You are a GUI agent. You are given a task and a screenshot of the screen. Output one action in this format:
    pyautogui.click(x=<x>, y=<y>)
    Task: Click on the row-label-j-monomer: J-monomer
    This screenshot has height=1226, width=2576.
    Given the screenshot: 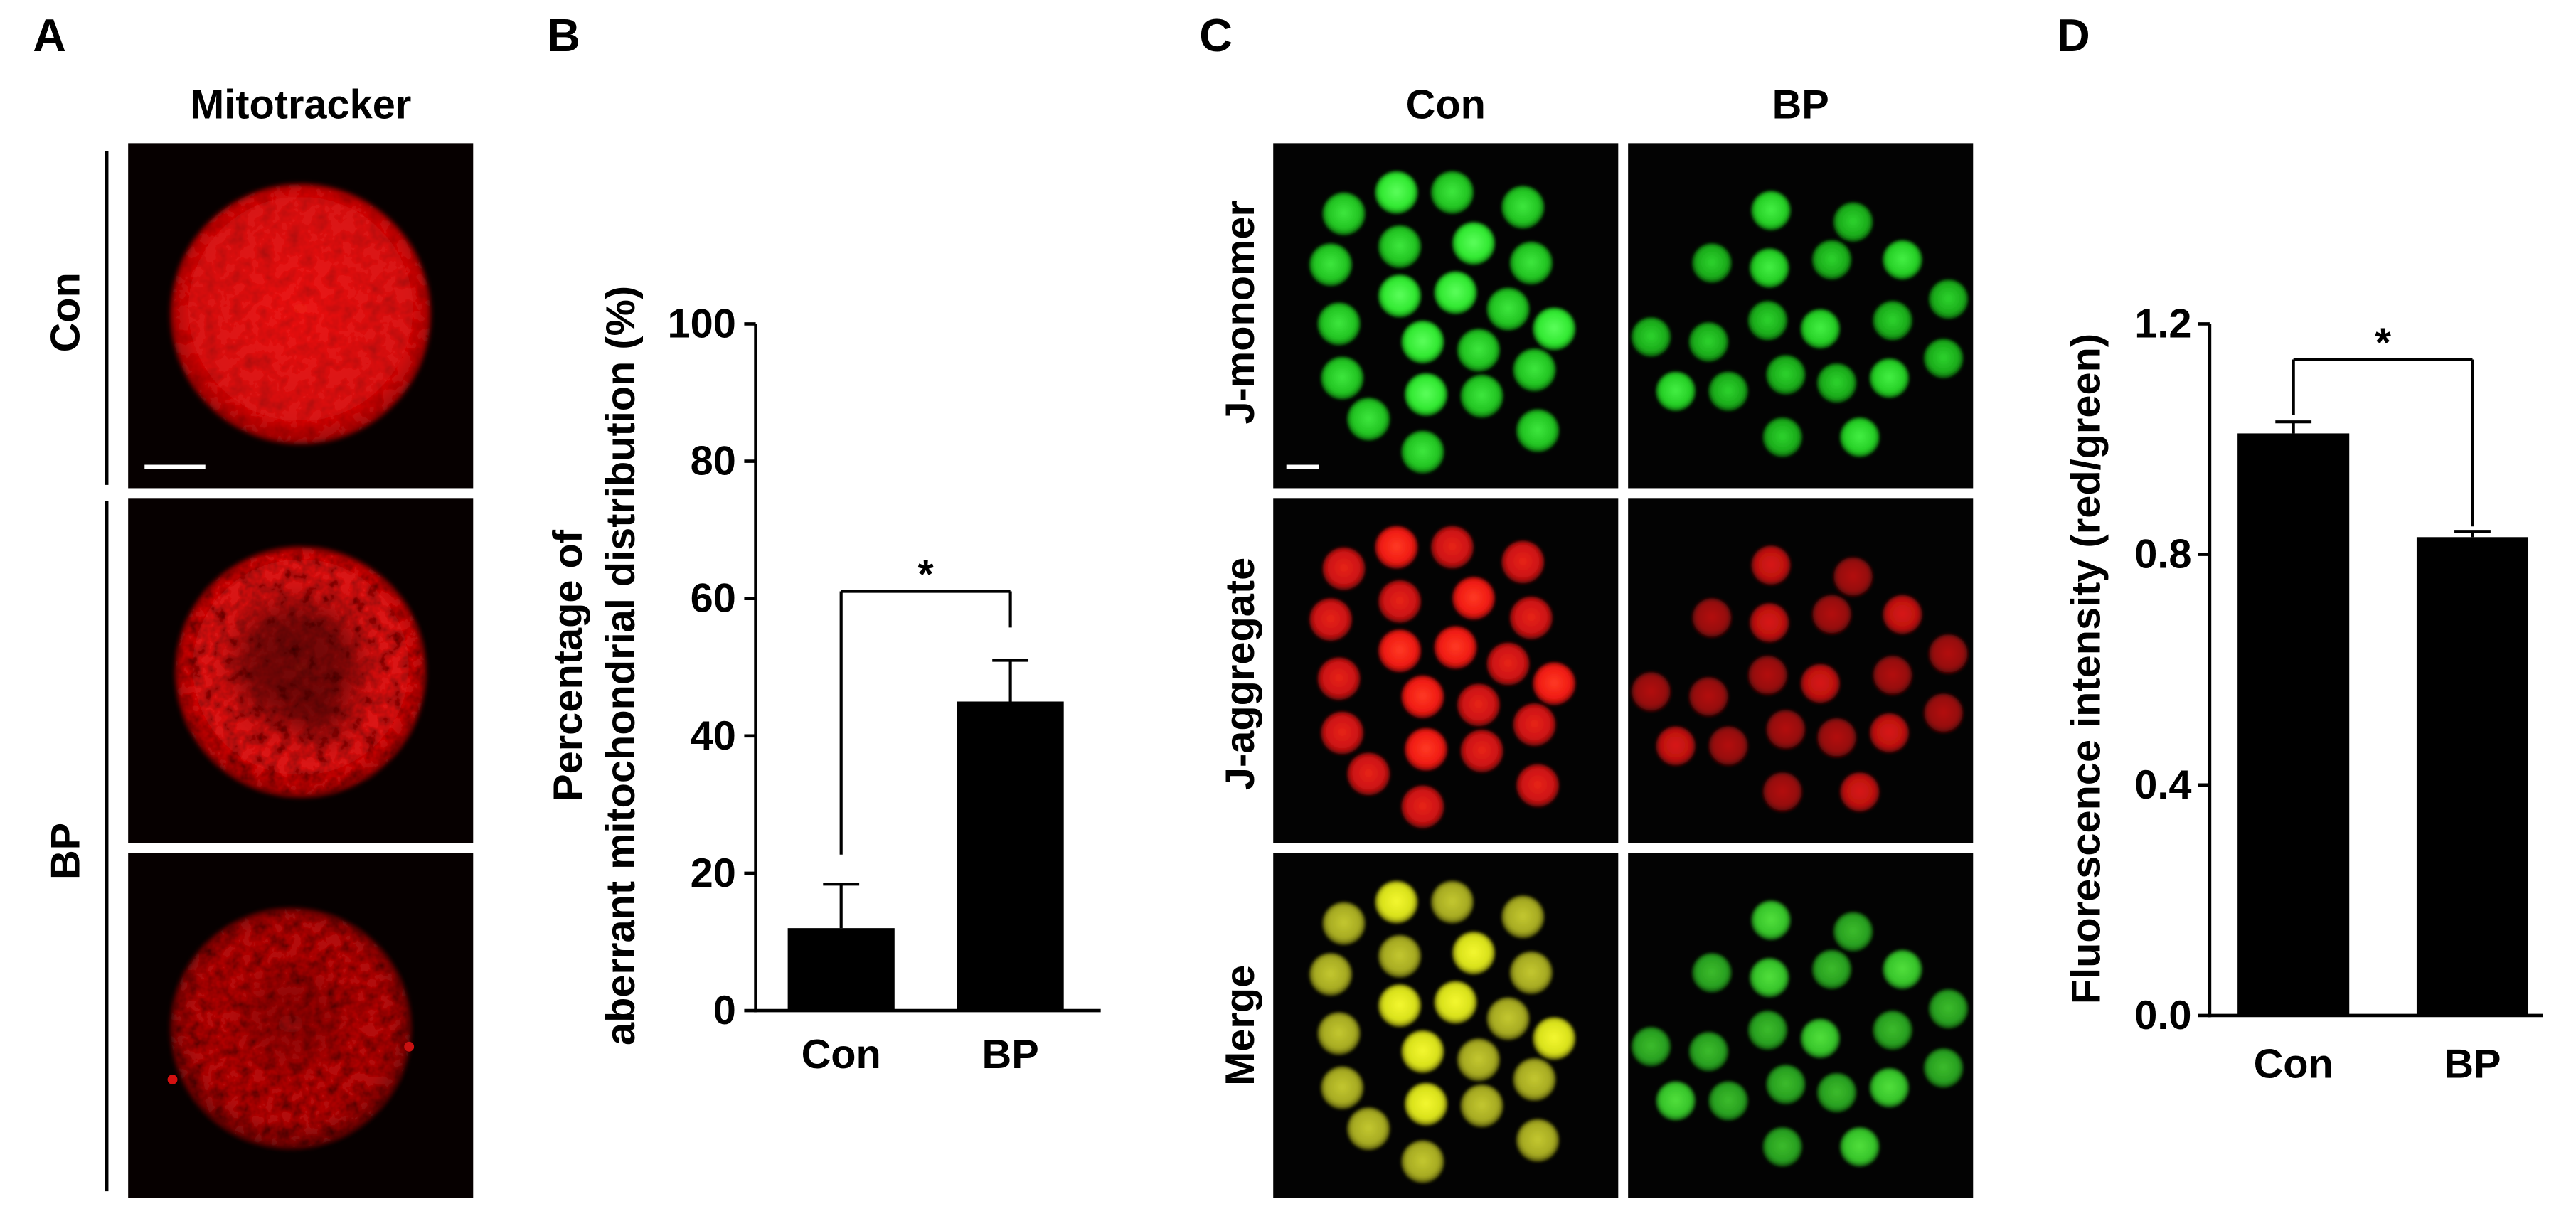 What is the action you would take?
    pyautogui.click(x=1240, y=312)
    